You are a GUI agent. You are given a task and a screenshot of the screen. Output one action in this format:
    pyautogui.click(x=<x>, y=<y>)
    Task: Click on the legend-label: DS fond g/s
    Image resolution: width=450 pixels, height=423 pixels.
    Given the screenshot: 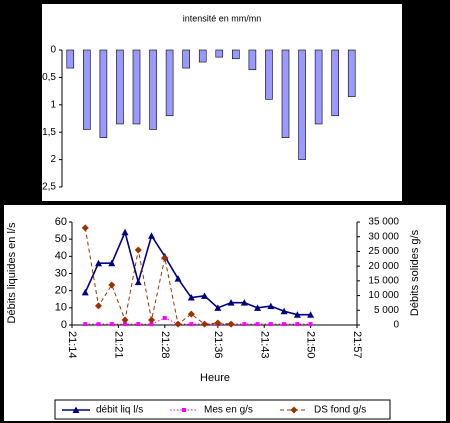 What is the action you would take?
    pyautogui.click(x=340, y=410)
    